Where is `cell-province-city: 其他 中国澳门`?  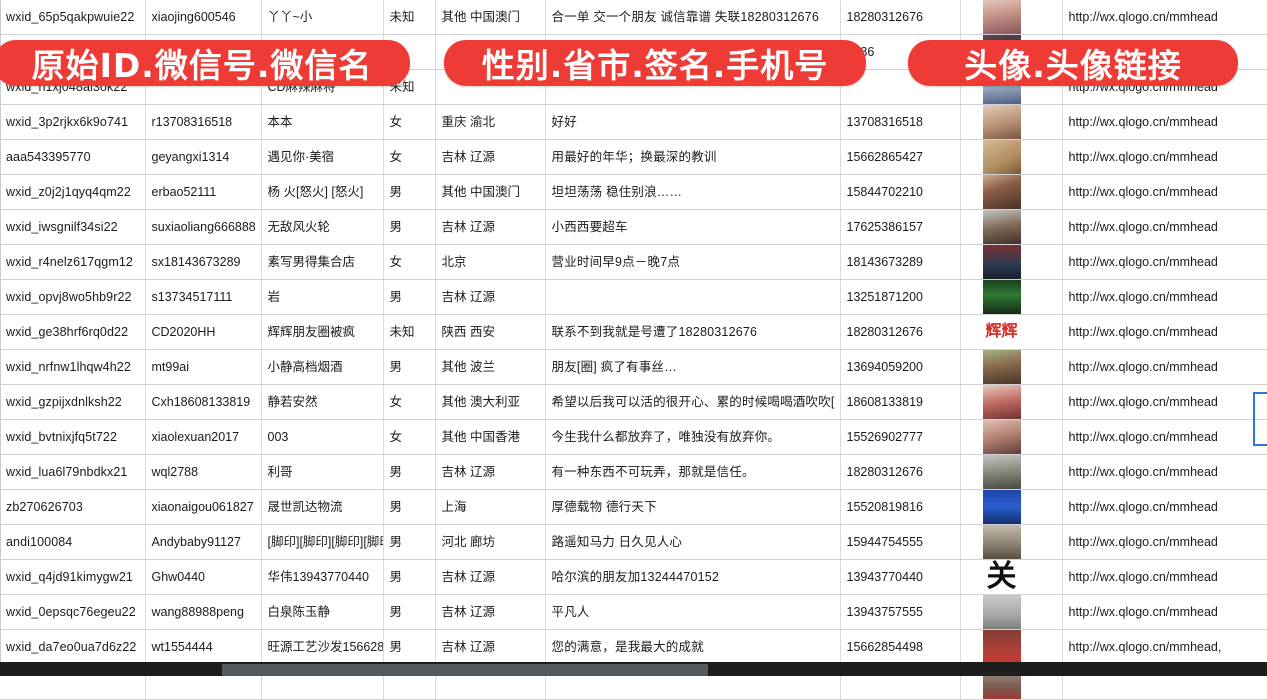
cell-province-city: 其他 中国澳门 is located at coordinates (490, 192).